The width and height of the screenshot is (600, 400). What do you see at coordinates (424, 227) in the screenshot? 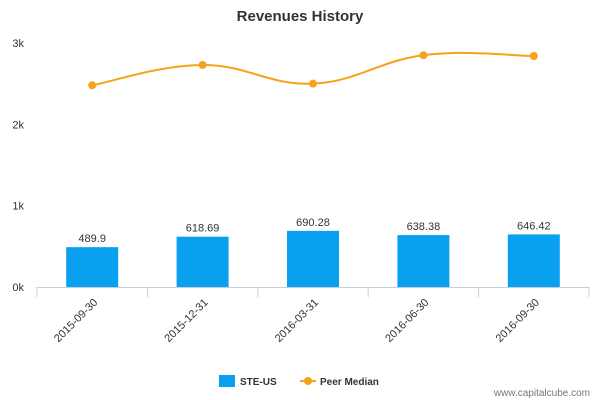
I see `bar-data-label: 638.38` at bounding box center [424, 227].